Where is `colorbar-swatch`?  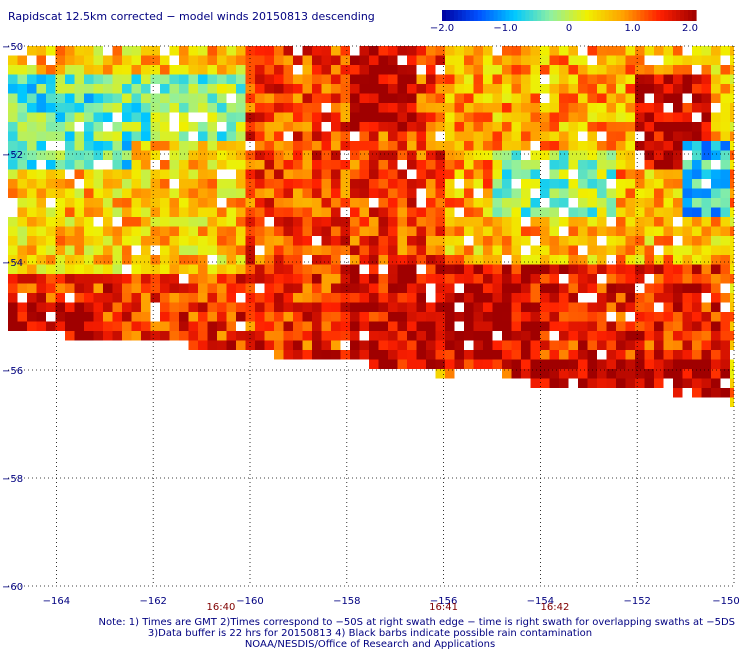 colorbar-swatch is located at coordinates (623, 15).